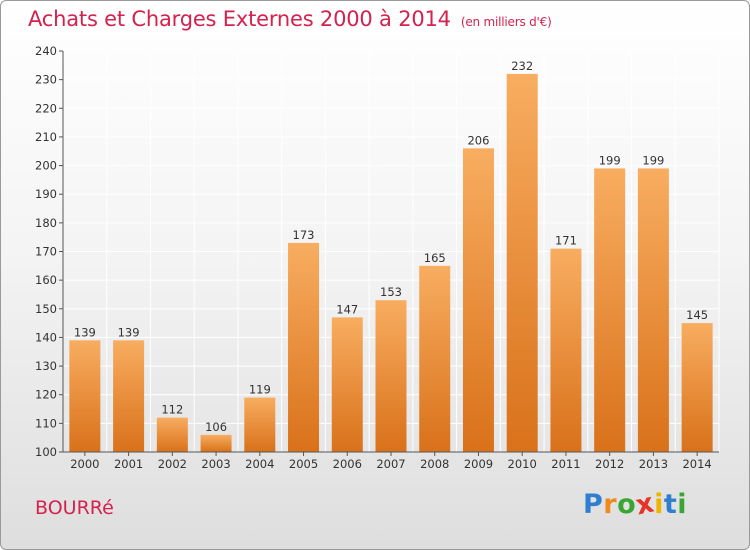 Image resolution: width=750 pixels, height=550 pixels. I want to click on bar-value-label: 173, so click(304, 235).